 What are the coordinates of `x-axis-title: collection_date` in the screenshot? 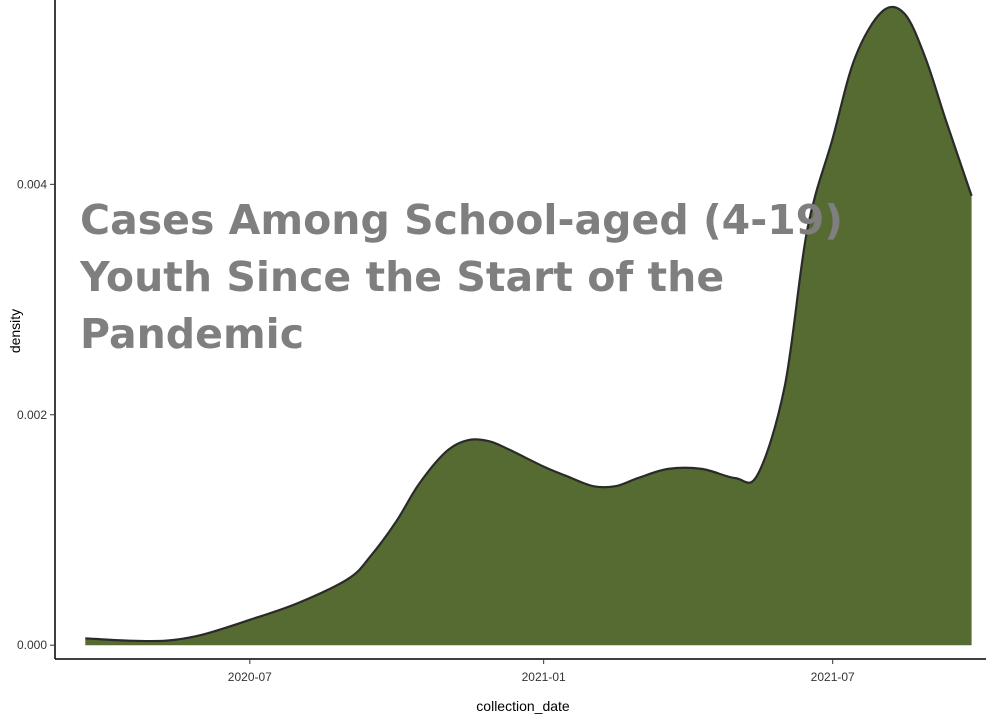 It's located at (523, 706).